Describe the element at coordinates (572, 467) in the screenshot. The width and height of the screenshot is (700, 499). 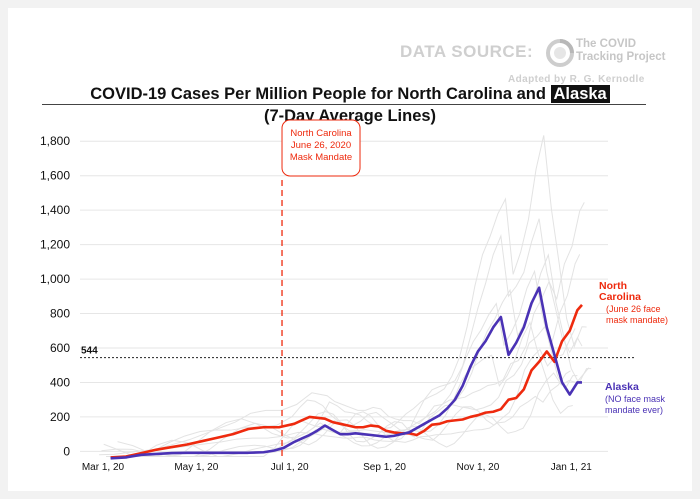
I see `x-tick-label: Jan 1, 21` at that location.